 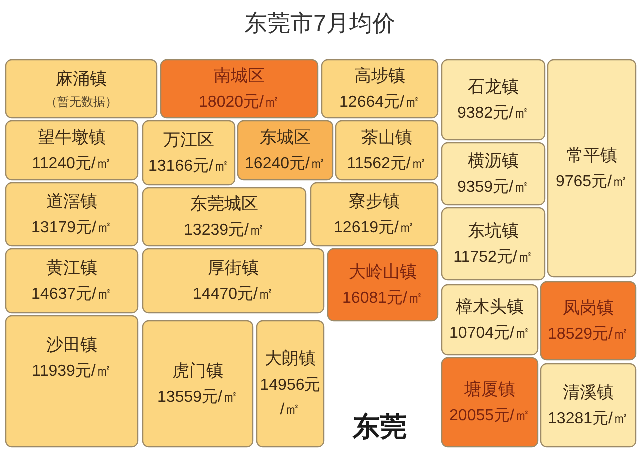 What do you see at coordinates (379, 427) in the screenshot?
I see `text: 东莞` at bounding box center [379, 427].